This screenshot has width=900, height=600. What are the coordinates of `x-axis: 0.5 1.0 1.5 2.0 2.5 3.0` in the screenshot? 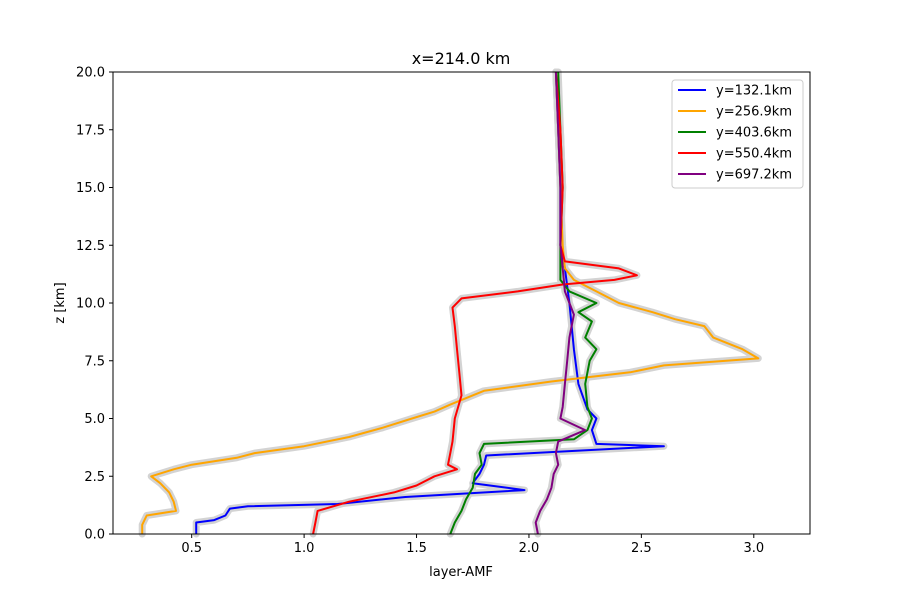 It's located at (472, 545).